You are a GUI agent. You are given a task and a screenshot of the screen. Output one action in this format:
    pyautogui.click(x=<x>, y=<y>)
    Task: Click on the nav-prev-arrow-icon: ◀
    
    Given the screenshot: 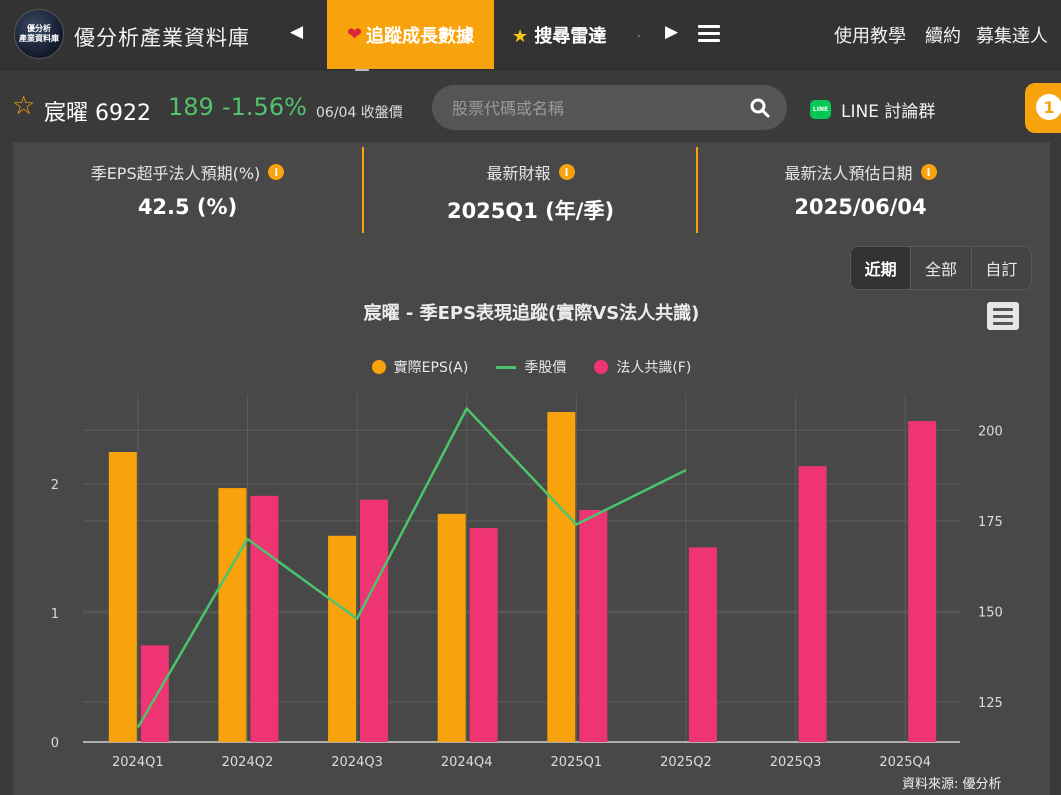 What is the action you would take?
    pyautogui.click(x=297, y=32)
    